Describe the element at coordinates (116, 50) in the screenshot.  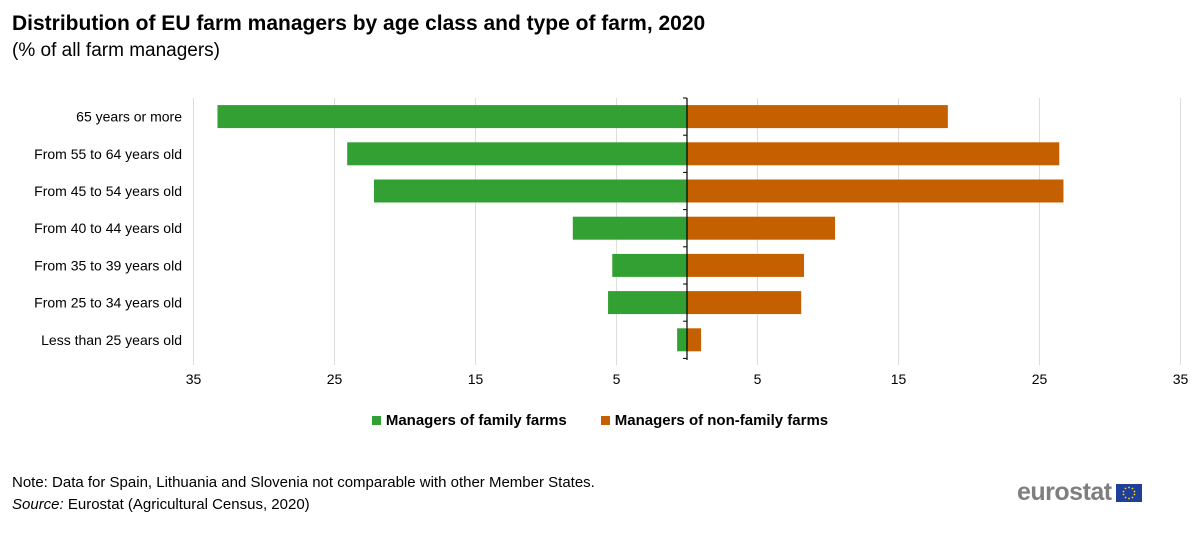
I see `chart-subtitle: (% of all farm managers)` at that location.